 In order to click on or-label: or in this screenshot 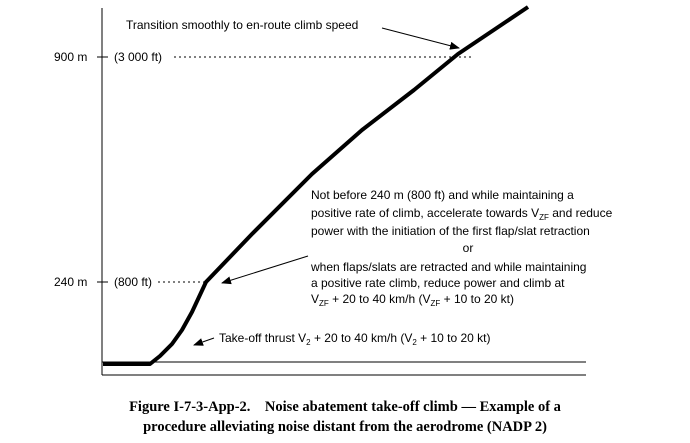, I will do `click(468, 248)`.